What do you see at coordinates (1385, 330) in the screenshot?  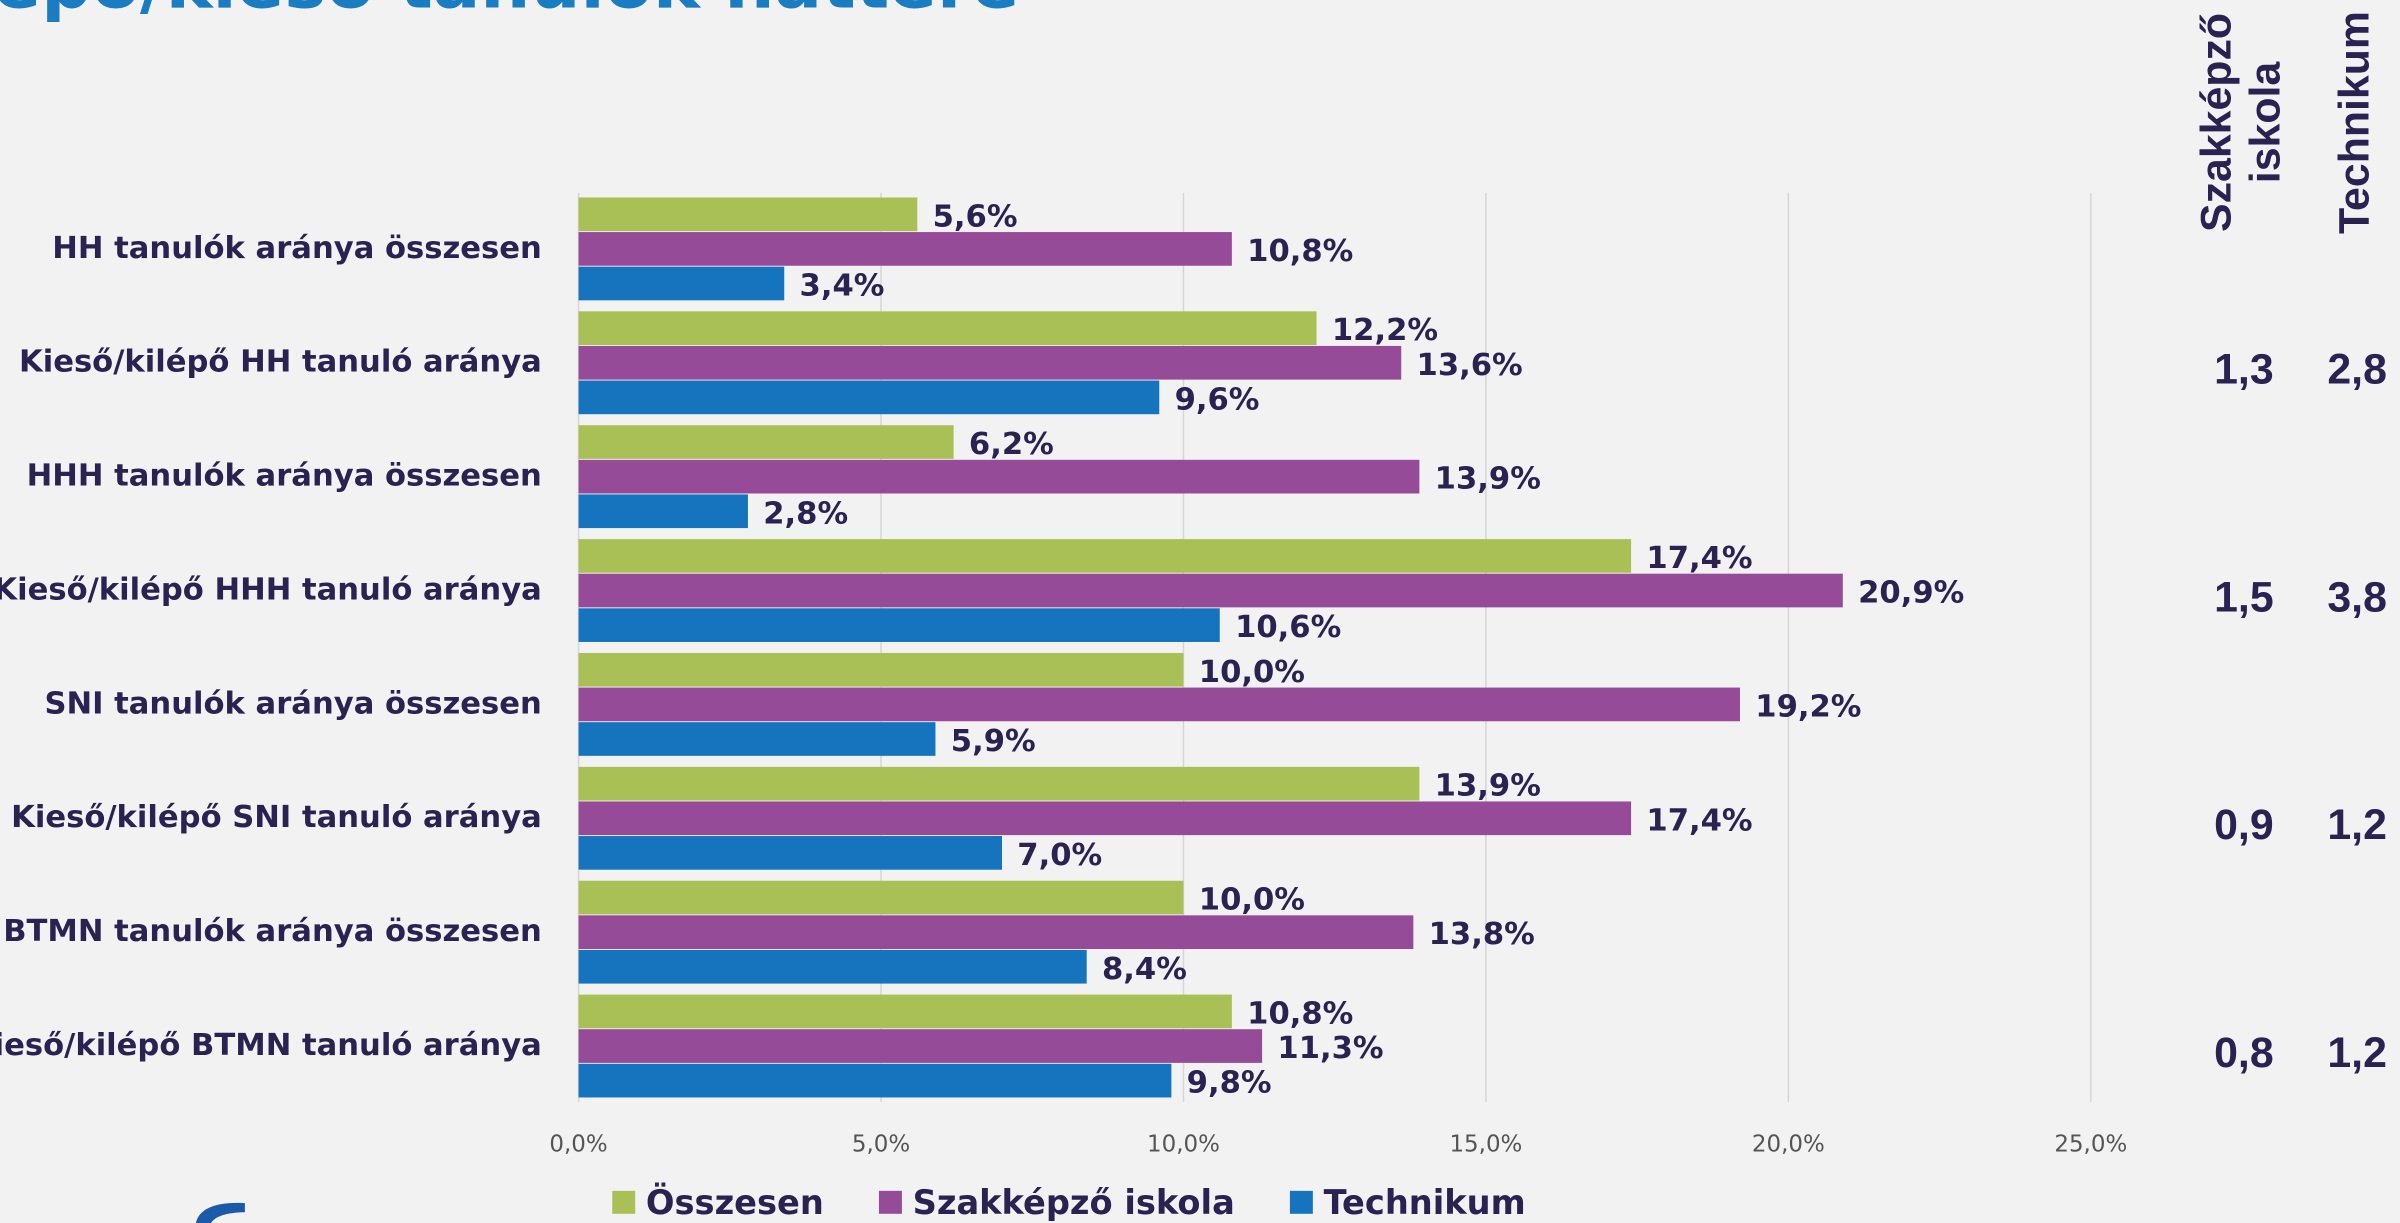 I see `data-label: 12,2%` at bounding box center [1385, 330].